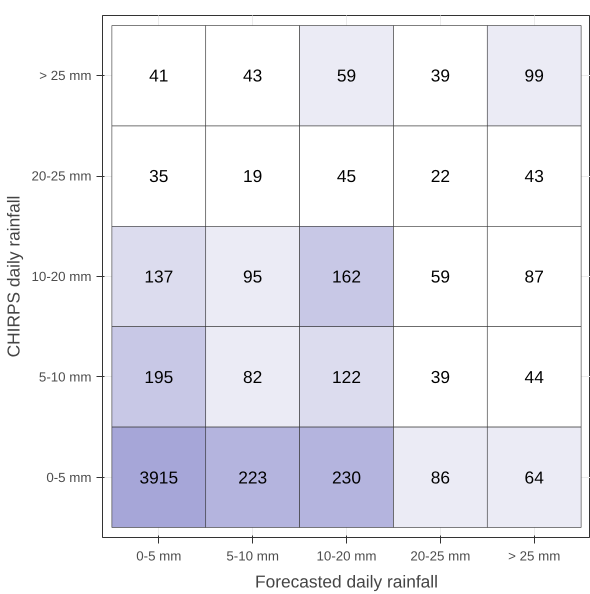  I want to click on data-label: 19, so click(252, 176).